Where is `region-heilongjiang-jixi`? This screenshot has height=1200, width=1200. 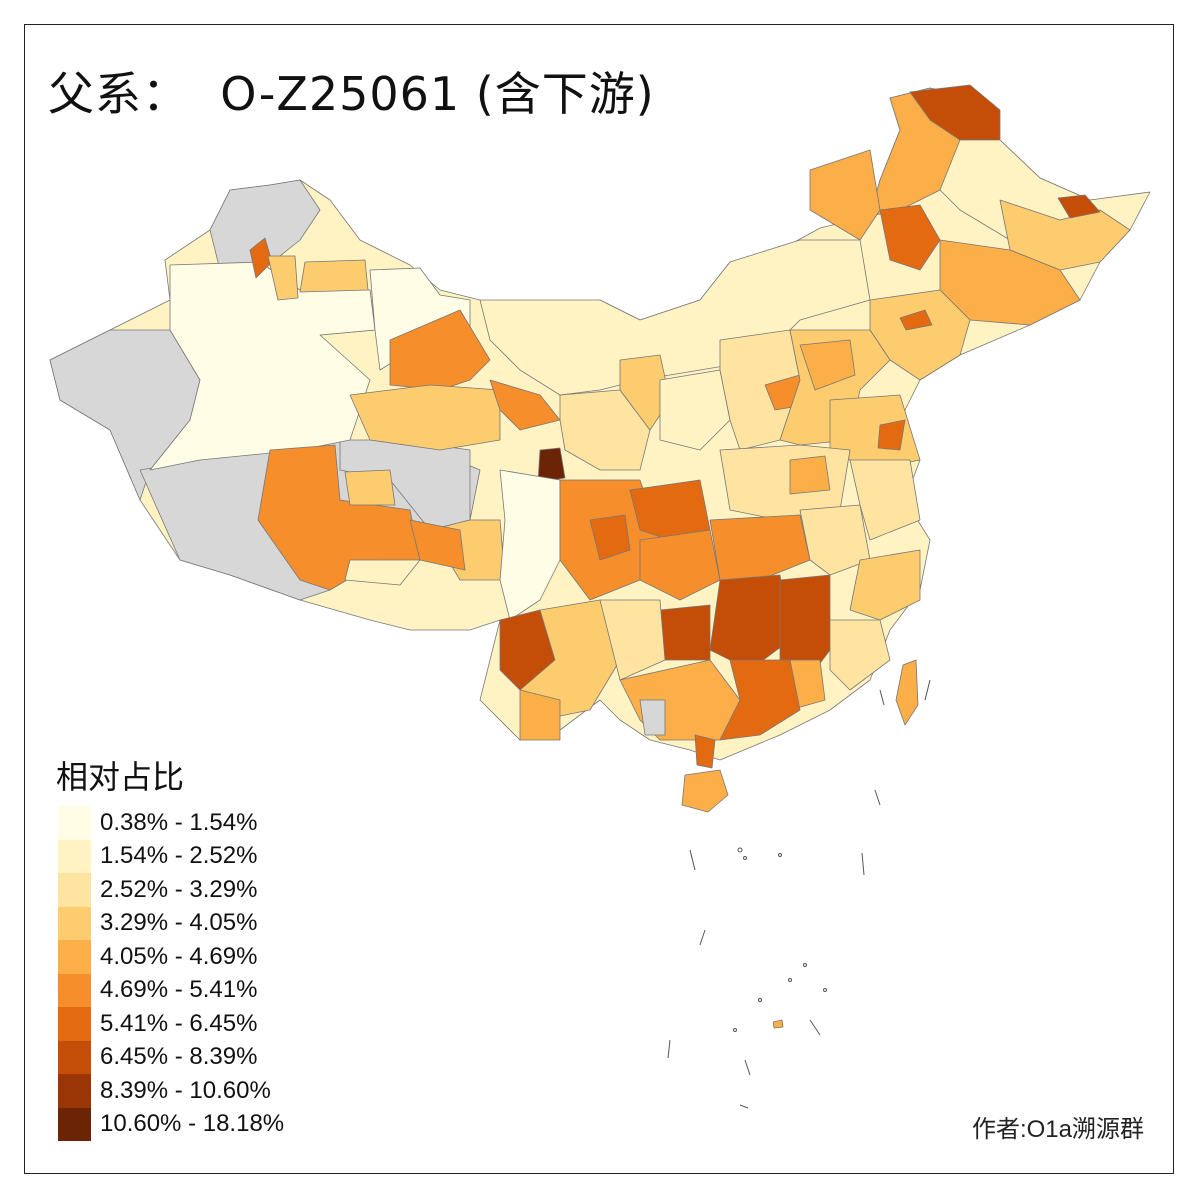
region-heilongjiang-jixi is located at coordinates (1079, 206).